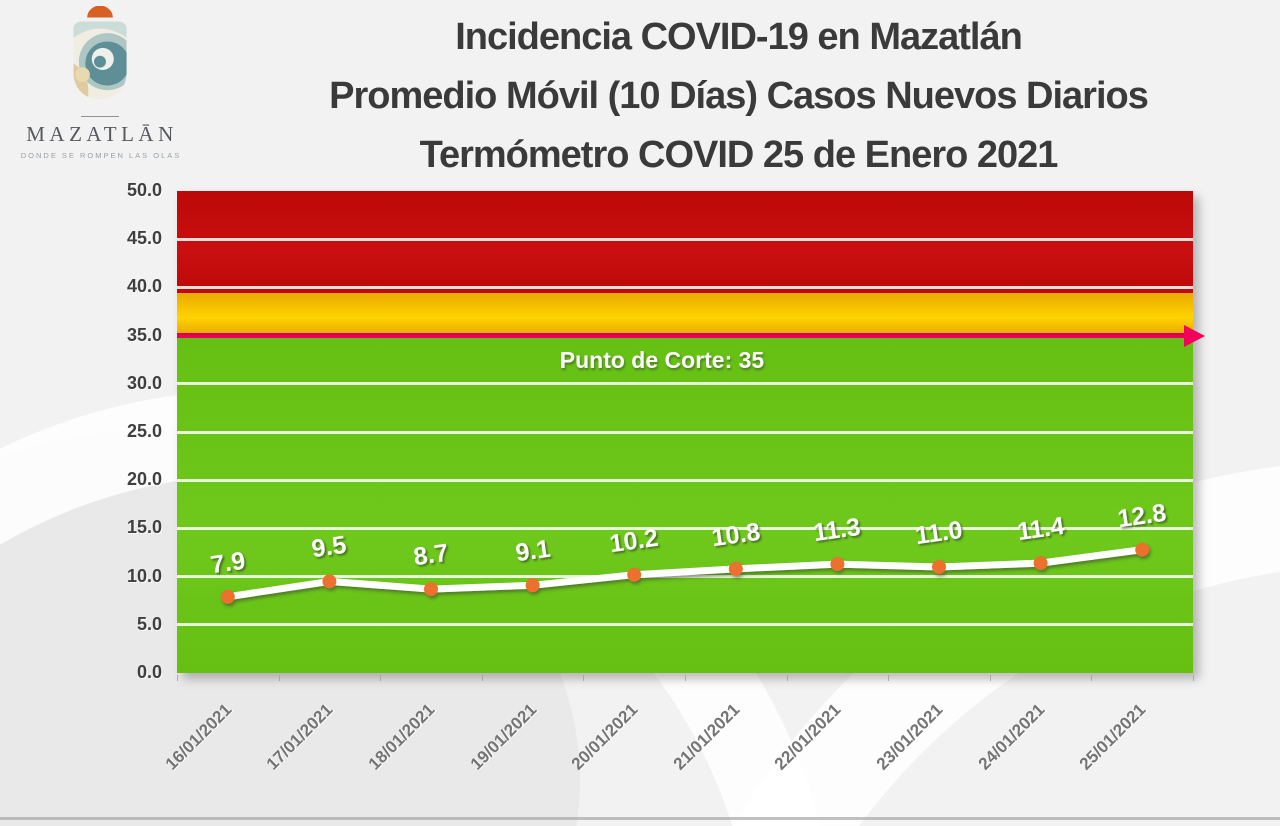 The height and width of the screenshot is (826, 1280). What do you see at coordinates (144, 238) in the screenshot?
I see `y-axis-label: 45.0` at bounding box center [144, 238].